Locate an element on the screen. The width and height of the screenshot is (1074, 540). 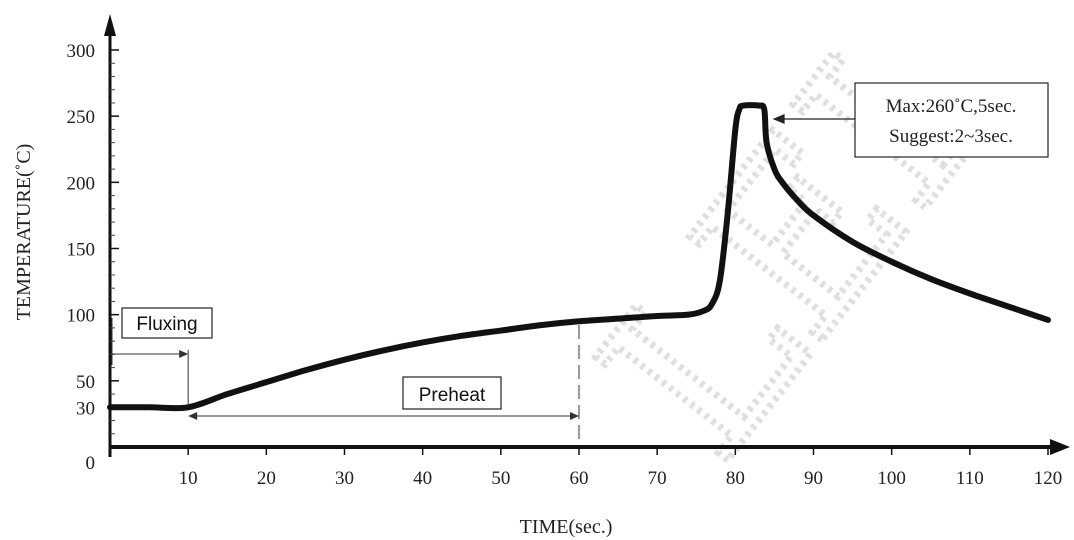
x-tick-label: 60 is located at coordinates (579, 478).